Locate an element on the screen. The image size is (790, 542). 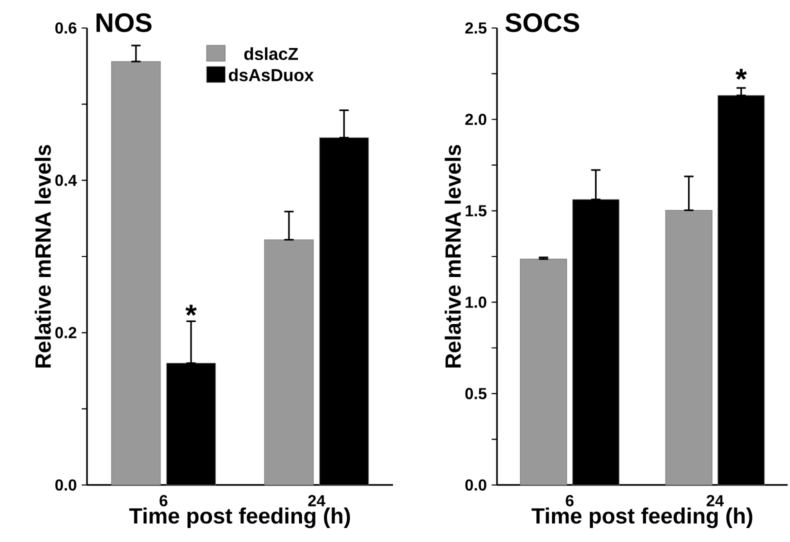
chart-title: NOS is located at coordinates (124, 22).